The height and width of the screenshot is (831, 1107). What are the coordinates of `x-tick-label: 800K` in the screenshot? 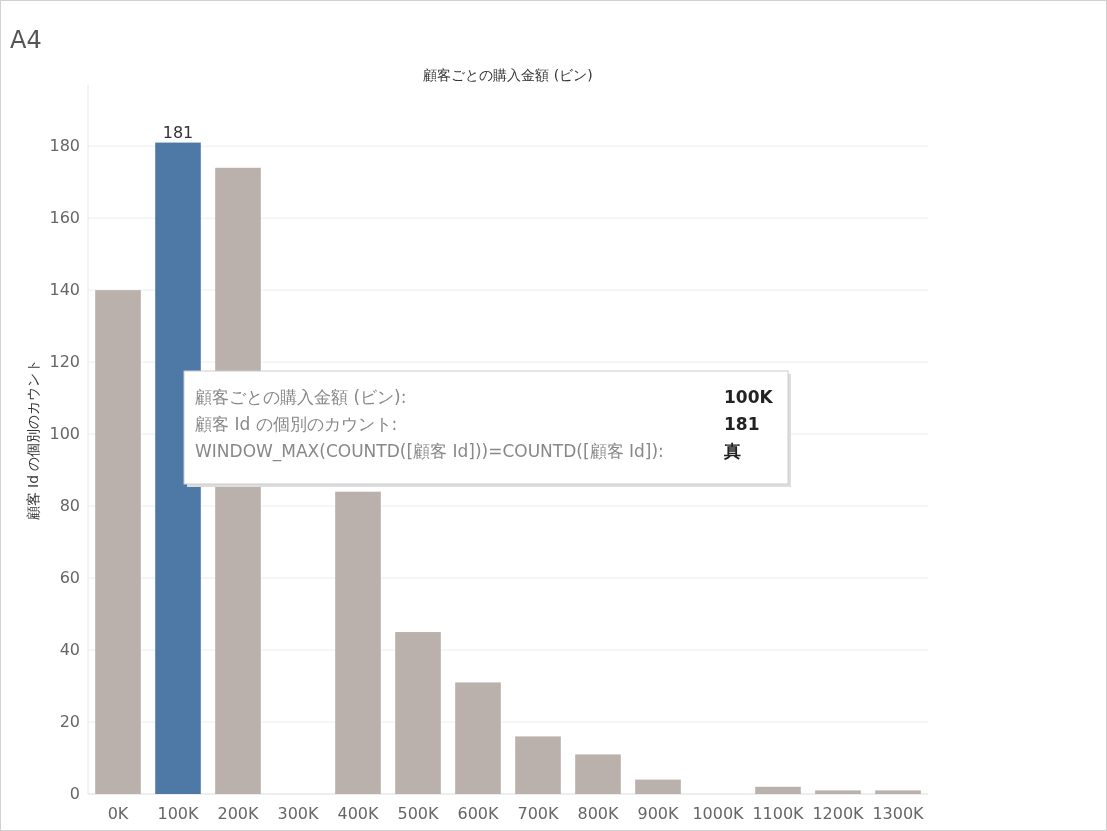 It's located at (598, 813).